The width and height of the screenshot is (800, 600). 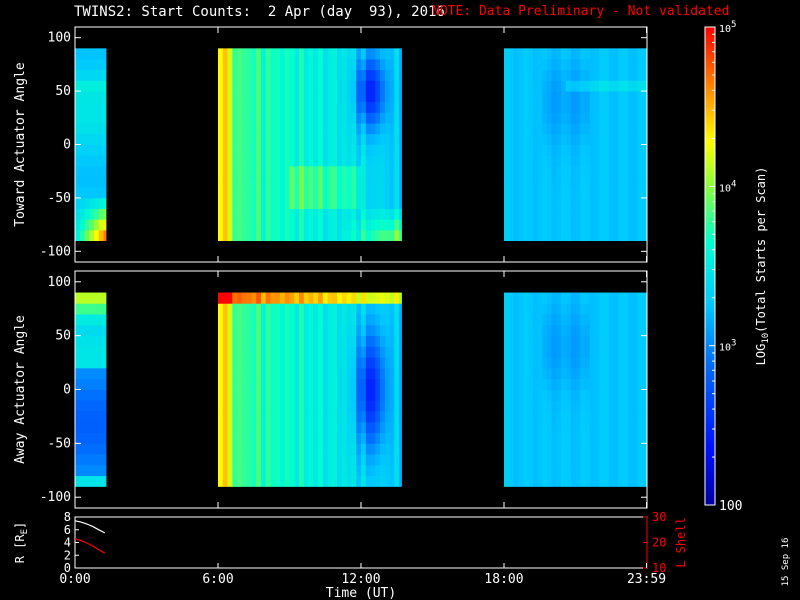 I want to click on y-tick-label: 0, so click(x=67, y=145).